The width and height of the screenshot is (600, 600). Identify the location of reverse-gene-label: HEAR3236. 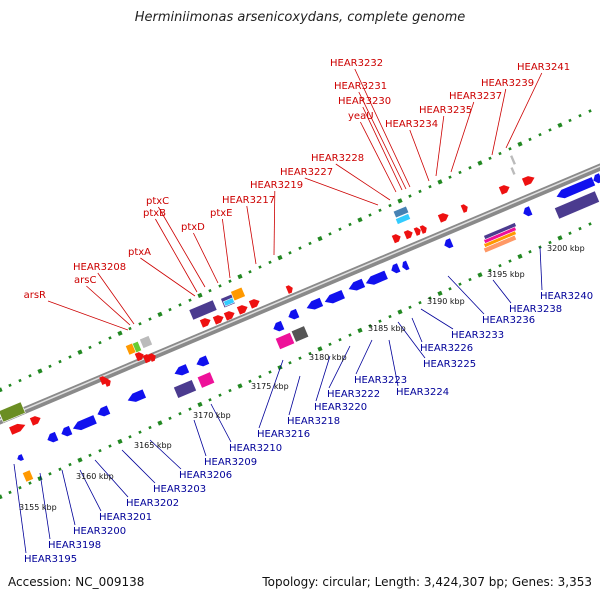
(508, 320).